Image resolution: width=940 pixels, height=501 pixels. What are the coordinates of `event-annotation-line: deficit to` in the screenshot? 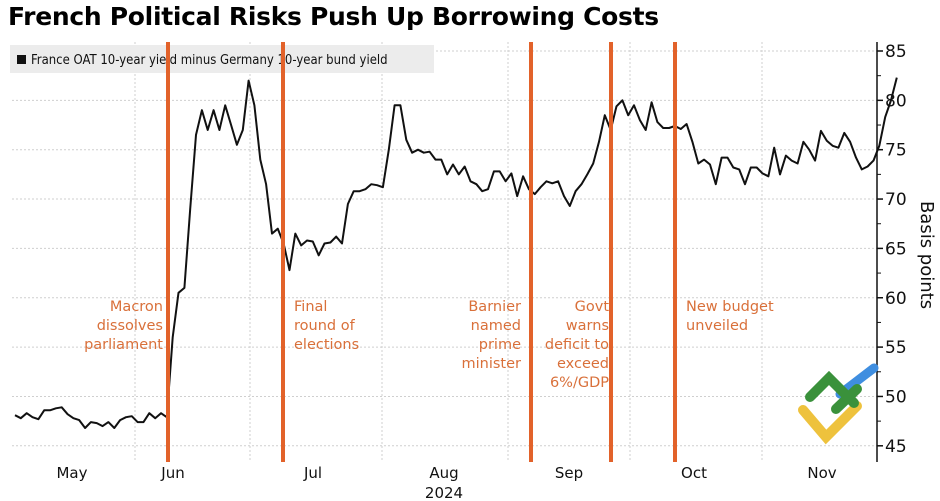 It's located at (577, 345).